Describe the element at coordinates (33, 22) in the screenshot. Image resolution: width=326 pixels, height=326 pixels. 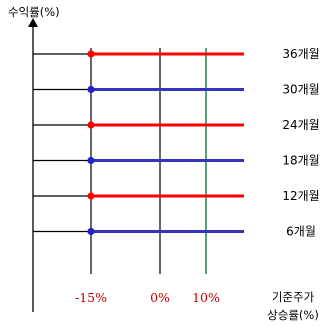
I see `y-axis-arrow` at that location.